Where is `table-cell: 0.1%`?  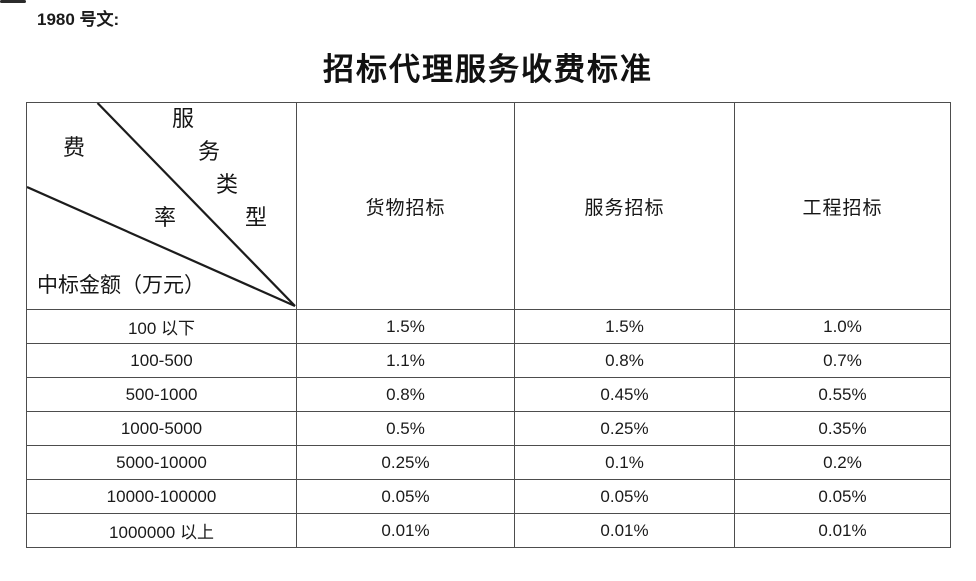 table-cell: 0.1% is located at coordinates (624, 462).